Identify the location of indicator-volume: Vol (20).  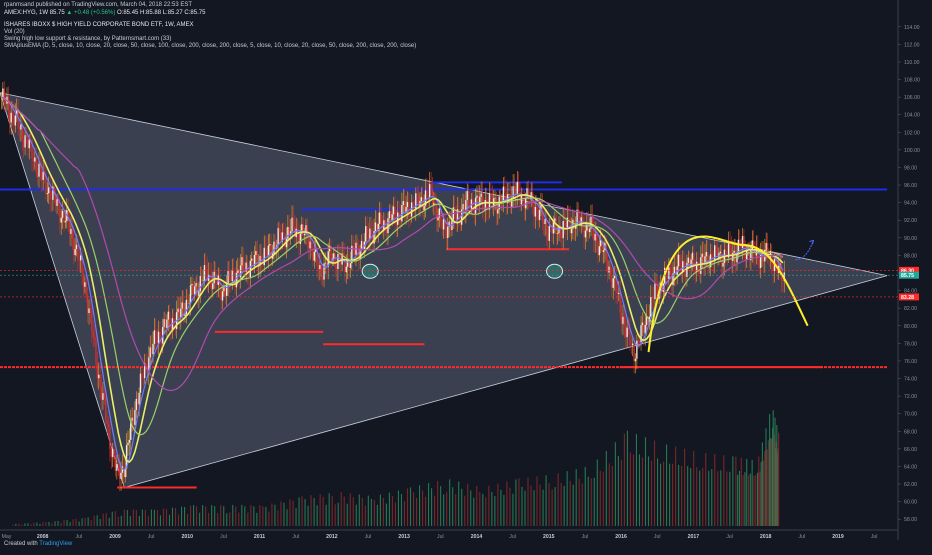
(14, 32).